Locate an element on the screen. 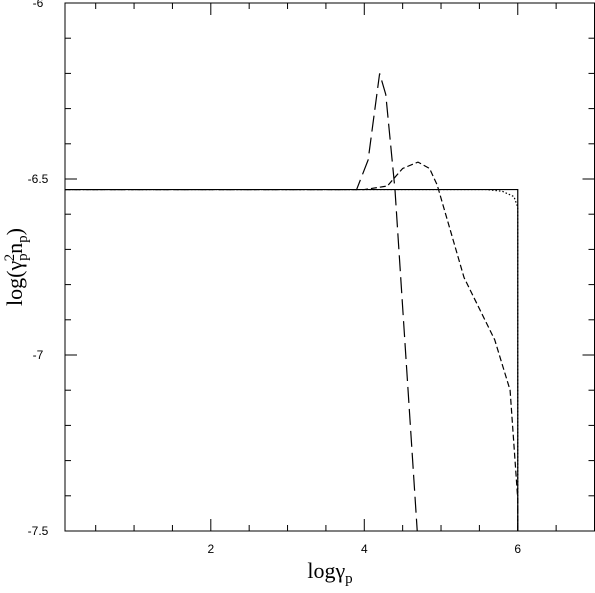 The width and height of the screenshot is (595, 593). x-label-main: logγ is located at coordinates (326, 570).